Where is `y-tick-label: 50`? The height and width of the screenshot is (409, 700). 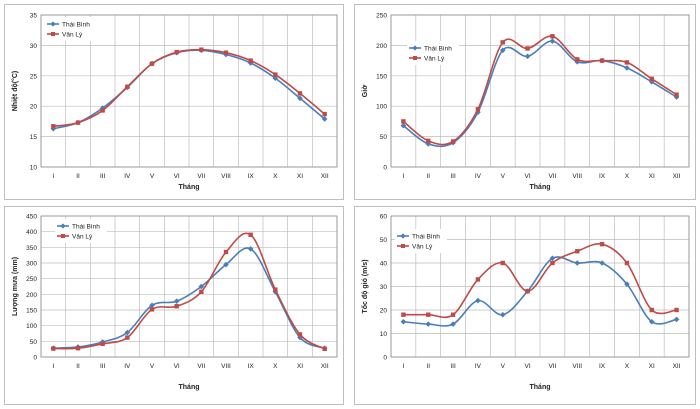 y-tick-label: 50 is located at coordinates (384, 137).